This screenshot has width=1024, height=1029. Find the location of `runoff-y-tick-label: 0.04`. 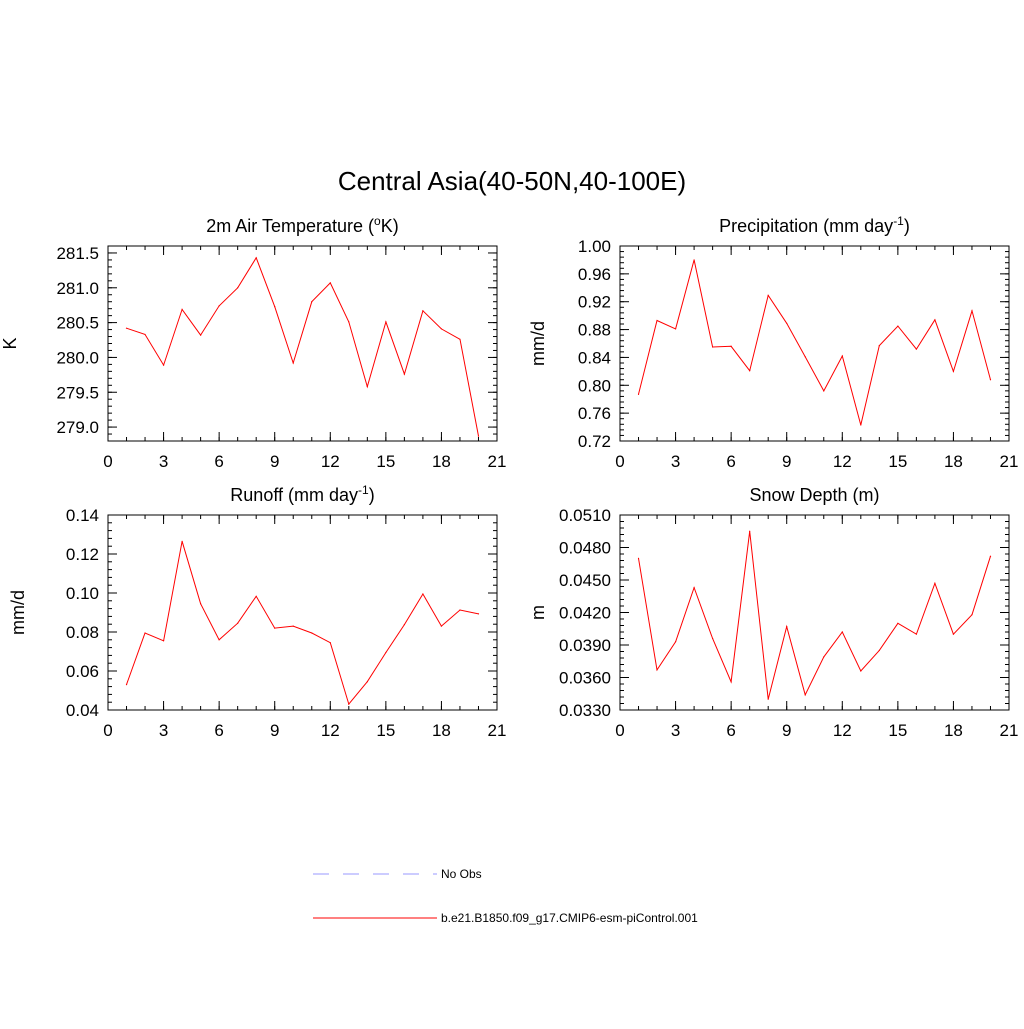

runoff-y-tick-label: 0.04 is located at coordinates (82, 710).